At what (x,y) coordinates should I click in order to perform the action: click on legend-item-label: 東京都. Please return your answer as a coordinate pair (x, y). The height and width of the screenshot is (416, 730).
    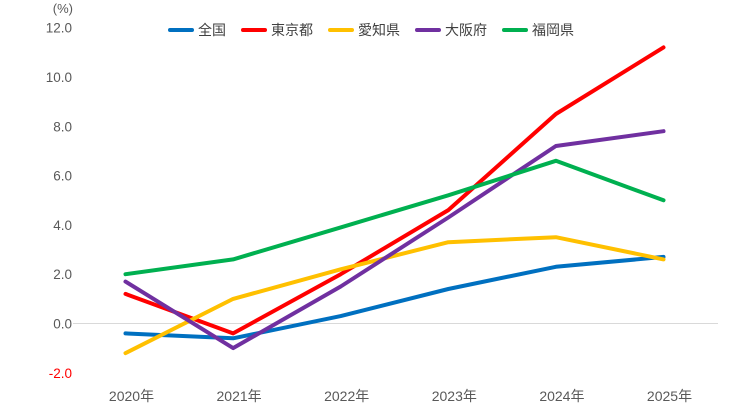
    Looking at the image, I should click on (292, 30).